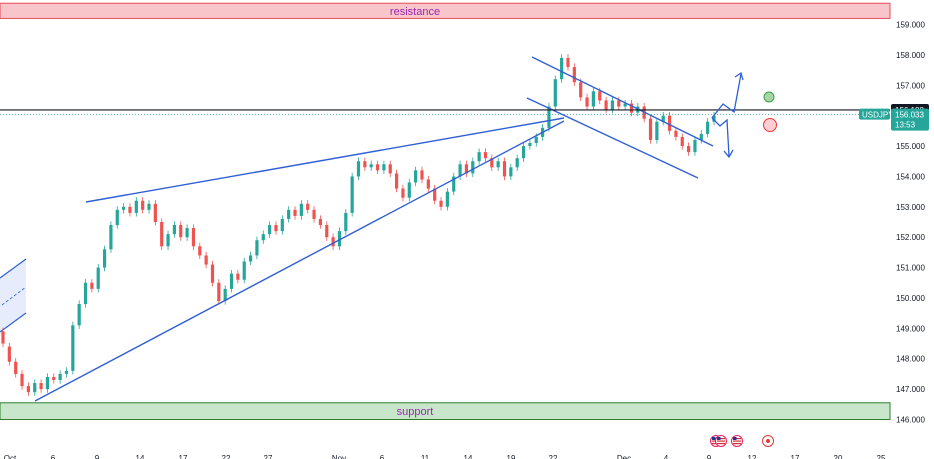 This screenshot has width=934, height=459. I want to click on x-tick-label: 19, so click(511, 456).